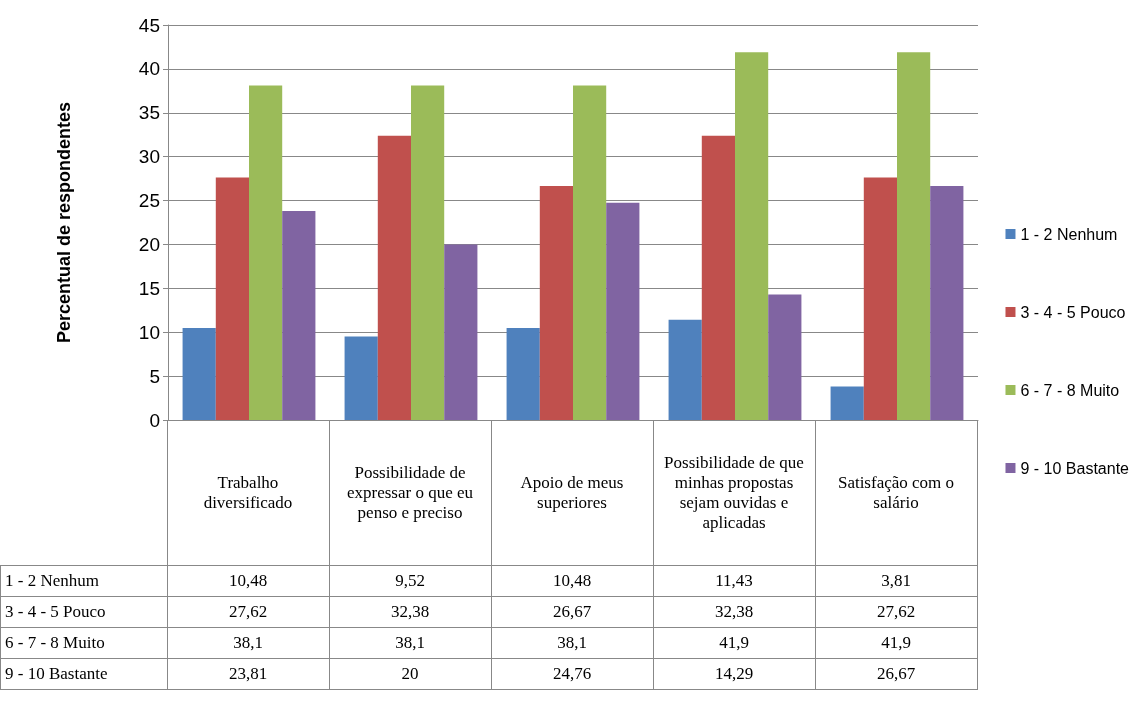 Image resolution: width=1144 pixels, height=702 pixels. I want to click on legend-label: 9 - 10 Bastante, so click(1075, 468).